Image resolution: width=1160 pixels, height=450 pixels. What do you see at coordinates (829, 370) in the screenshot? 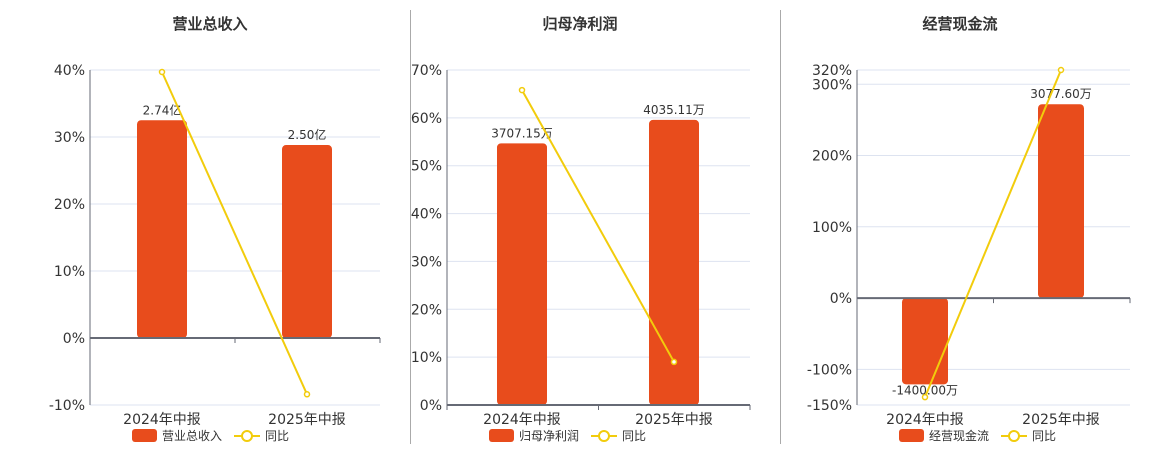
I see `y-tick-label: -100%` at bounding box center [829, 370].